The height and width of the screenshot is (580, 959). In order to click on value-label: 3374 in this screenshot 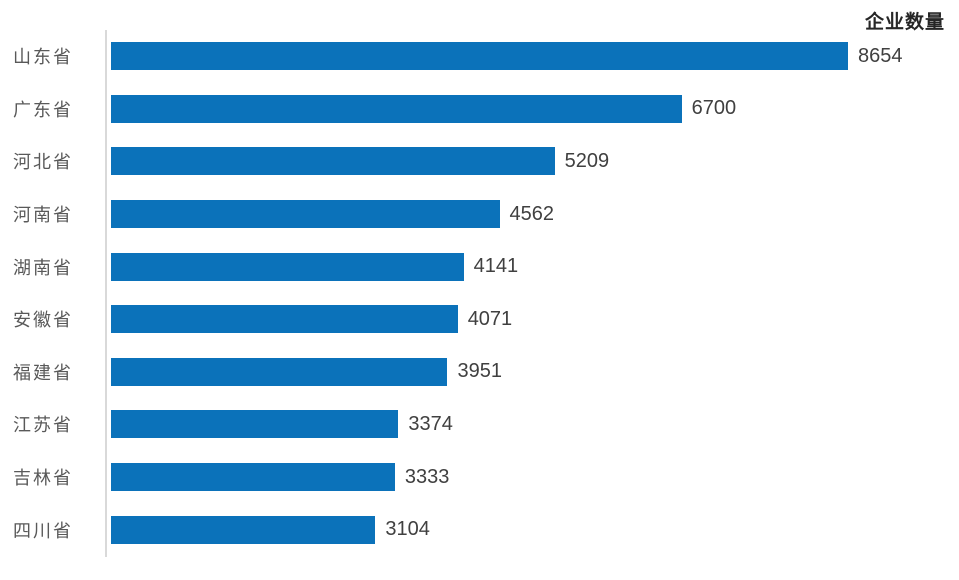, I will do `click(430, 423)`.